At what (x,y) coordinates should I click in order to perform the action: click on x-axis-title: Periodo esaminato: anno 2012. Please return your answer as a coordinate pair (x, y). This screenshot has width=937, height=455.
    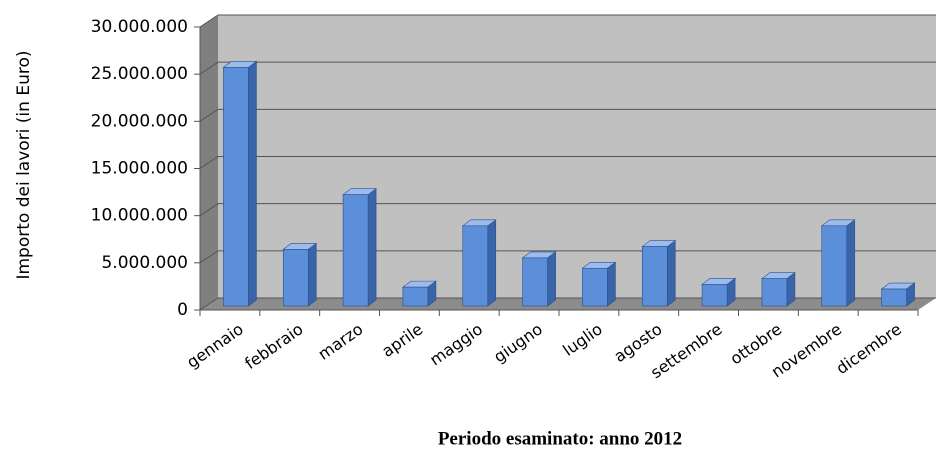
    Looking at the image, I should click on (560, 438).